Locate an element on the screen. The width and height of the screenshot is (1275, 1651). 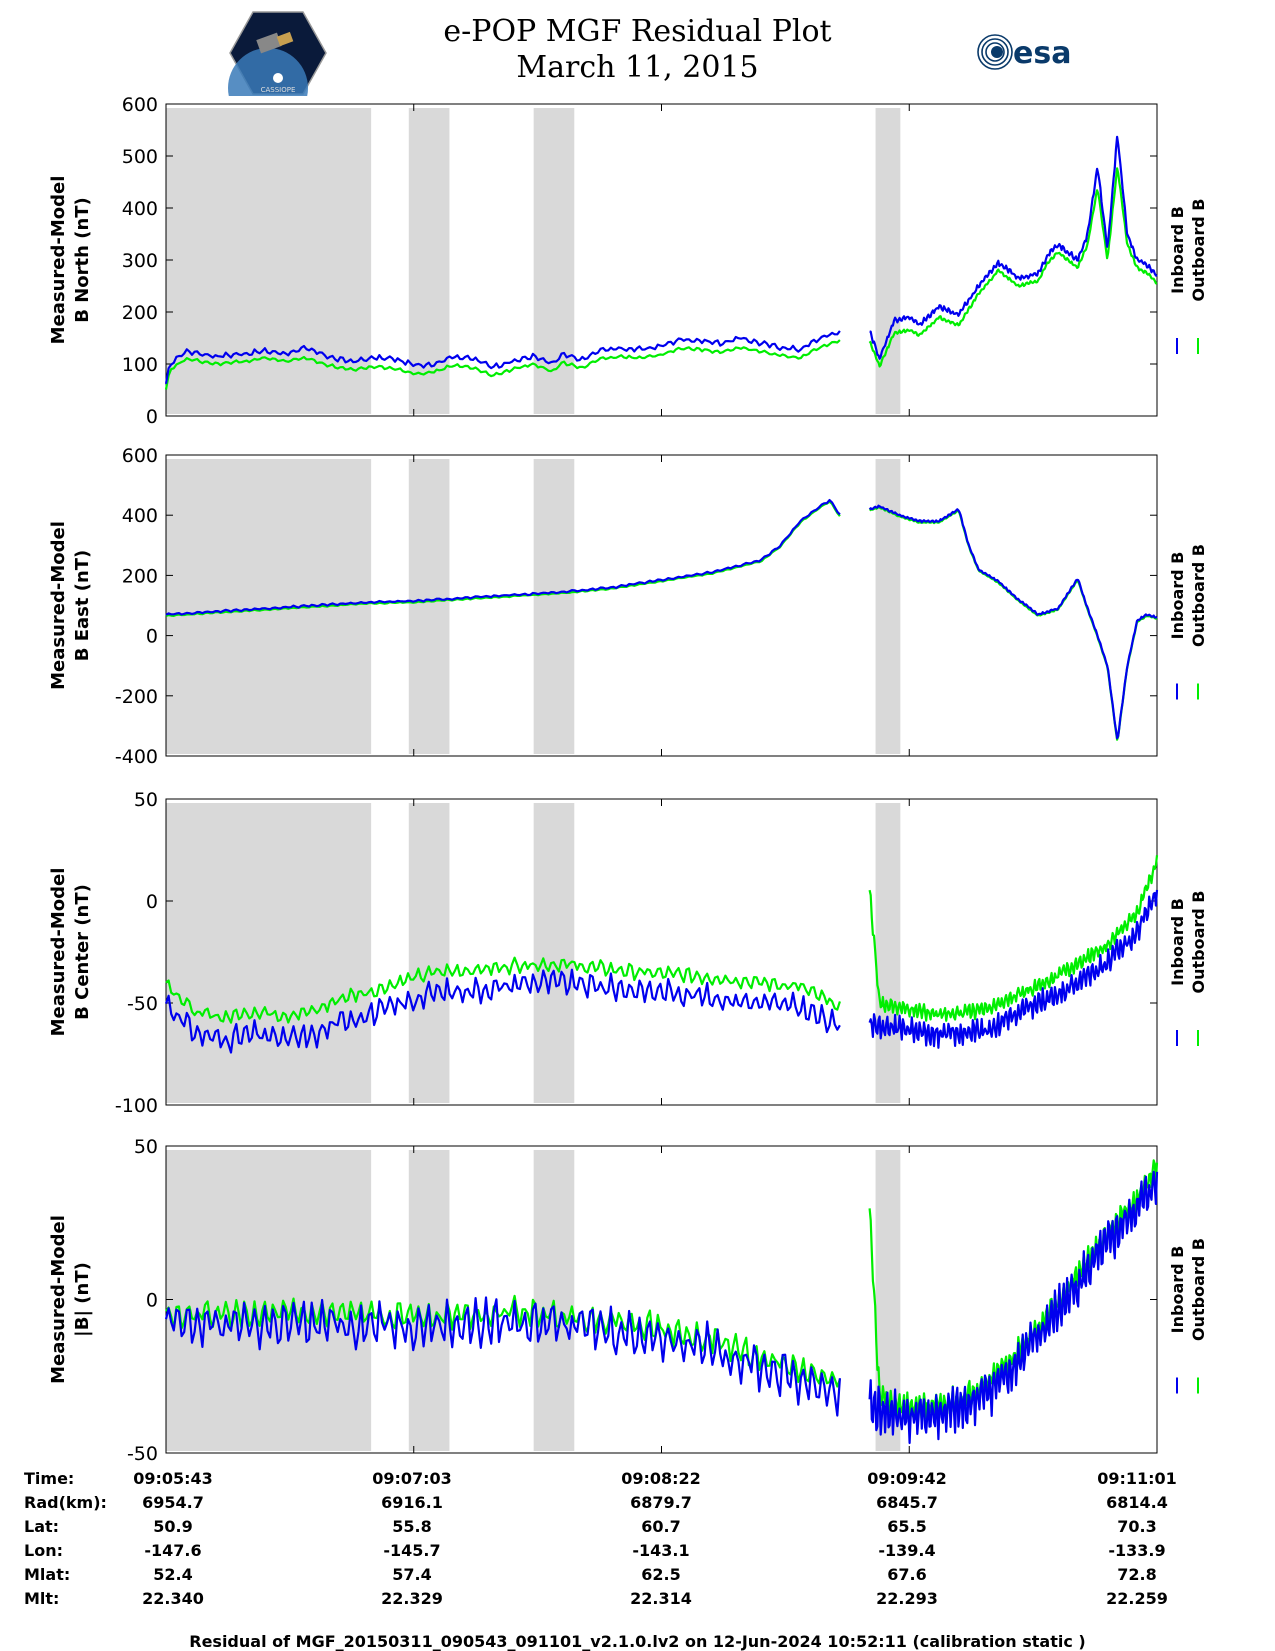
time-value: 09:05:43 is located at coordinates (173, 1478).